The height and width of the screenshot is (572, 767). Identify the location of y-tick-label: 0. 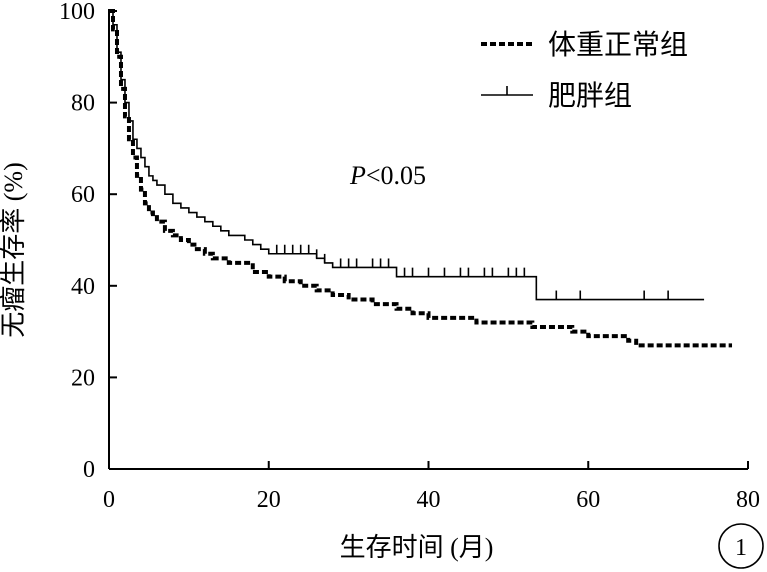
(89, 470).